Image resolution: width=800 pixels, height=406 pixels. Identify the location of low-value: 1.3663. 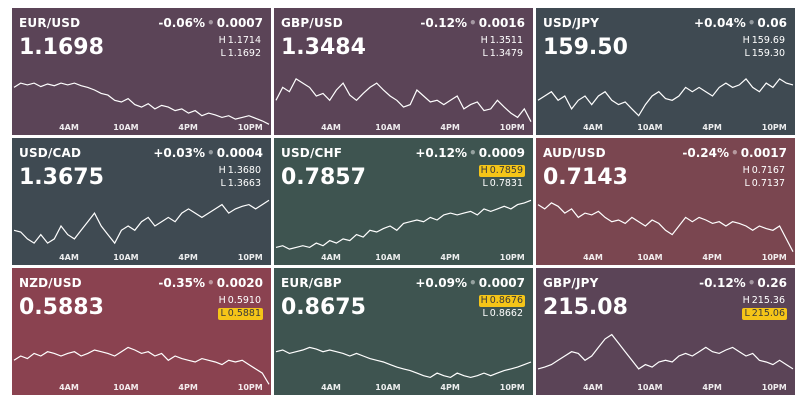
(244, 183).